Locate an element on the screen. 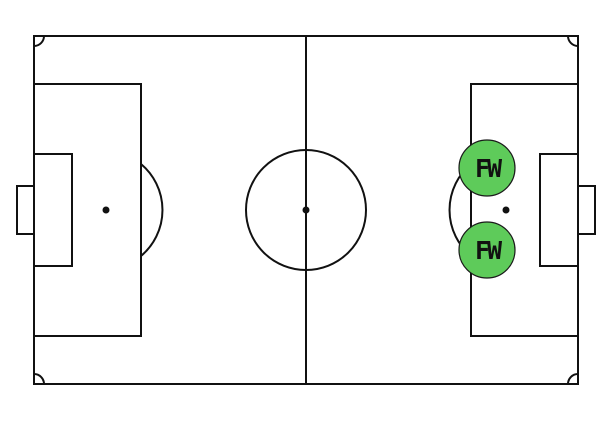 Image resolution: width=612 pixels, height=421 pixels. corner-arc-top-right is located at coordinates (573, 41).